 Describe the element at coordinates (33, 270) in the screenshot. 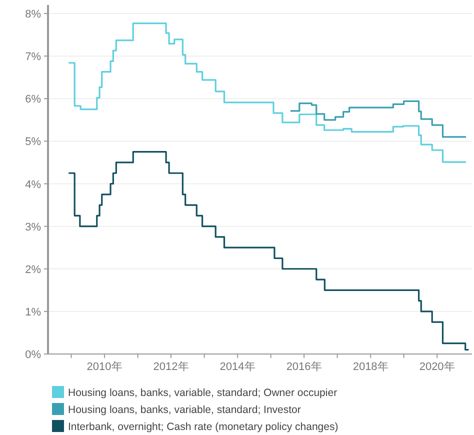

I see `y-tick-label: 2%` at that location.